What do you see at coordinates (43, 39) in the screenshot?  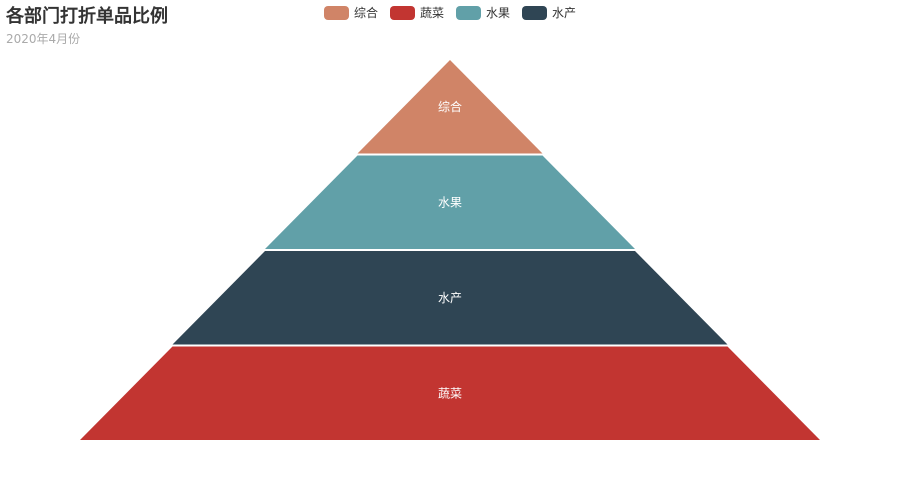 I see `chart-subtitle: 2020年4月份` at bounding box center [43, 39].